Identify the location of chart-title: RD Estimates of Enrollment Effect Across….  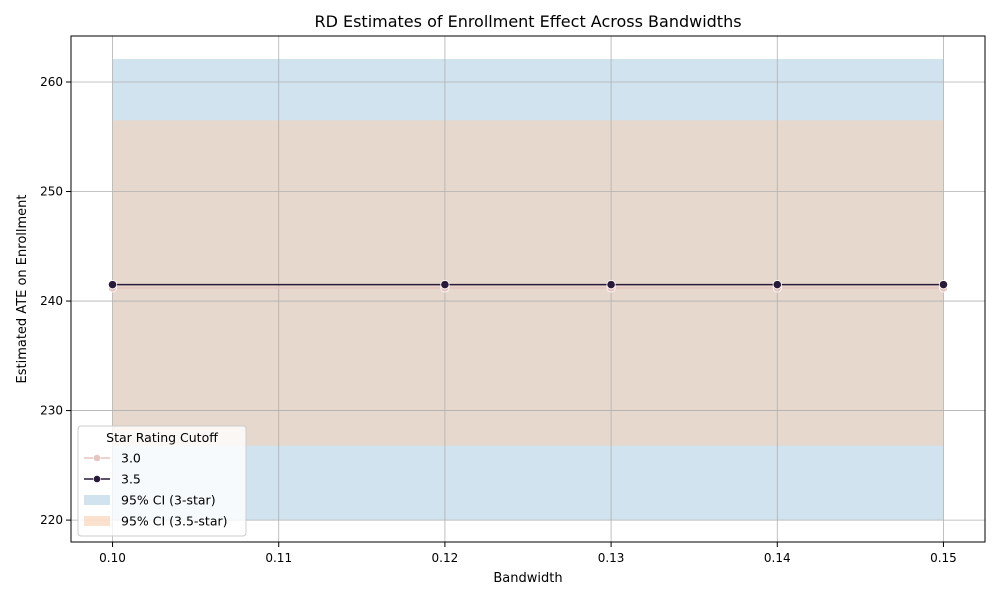
(527, 21).